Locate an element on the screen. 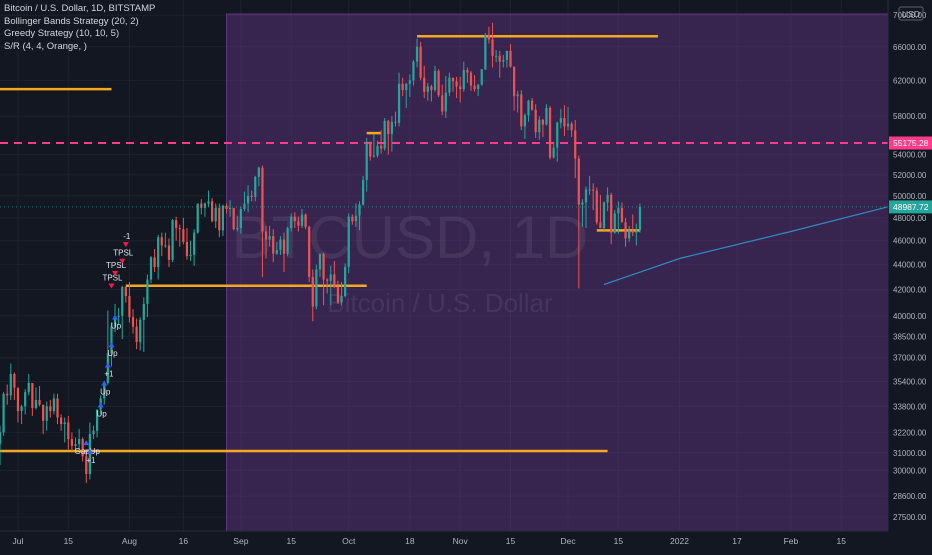 The width and height of the screenshot is (932, 555). time-tick-label: Aug is located at coordinates (129, 541).